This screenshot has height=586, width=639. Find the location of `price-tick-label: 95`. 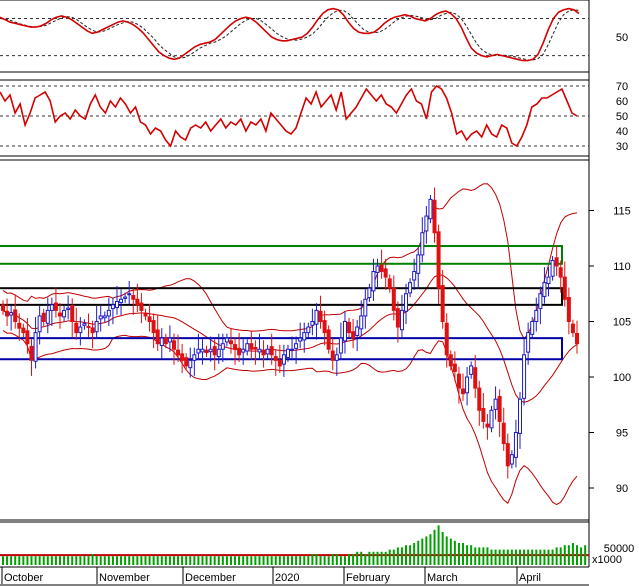

price-tick-label: 95 is located at coordinates (622, 434).